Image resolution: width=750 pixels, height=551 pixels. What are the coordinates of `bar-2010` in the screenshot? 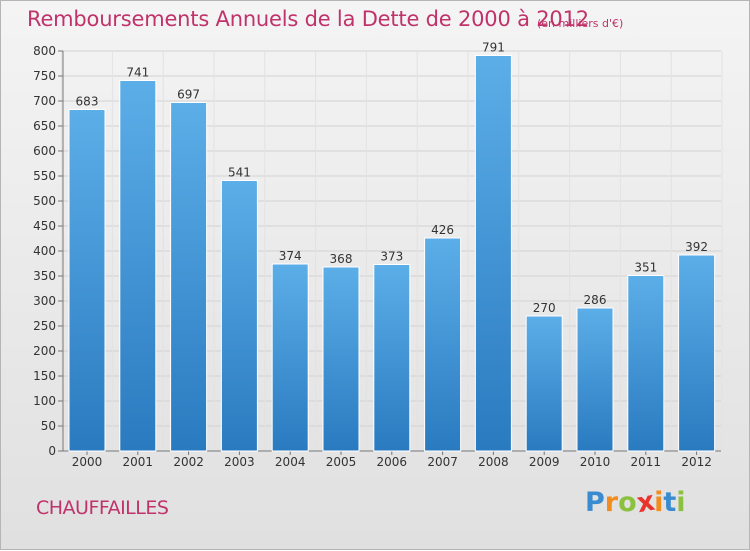 It's located at (595, 379).